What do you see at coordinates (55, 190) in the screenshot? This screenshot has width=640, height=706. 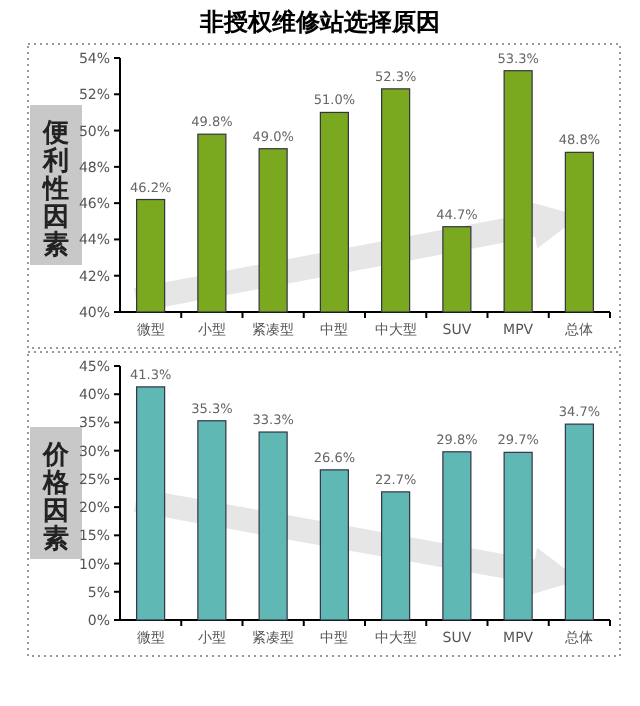 I see `y-axis-title: 便利性因素` at bounding box center [55, 190].